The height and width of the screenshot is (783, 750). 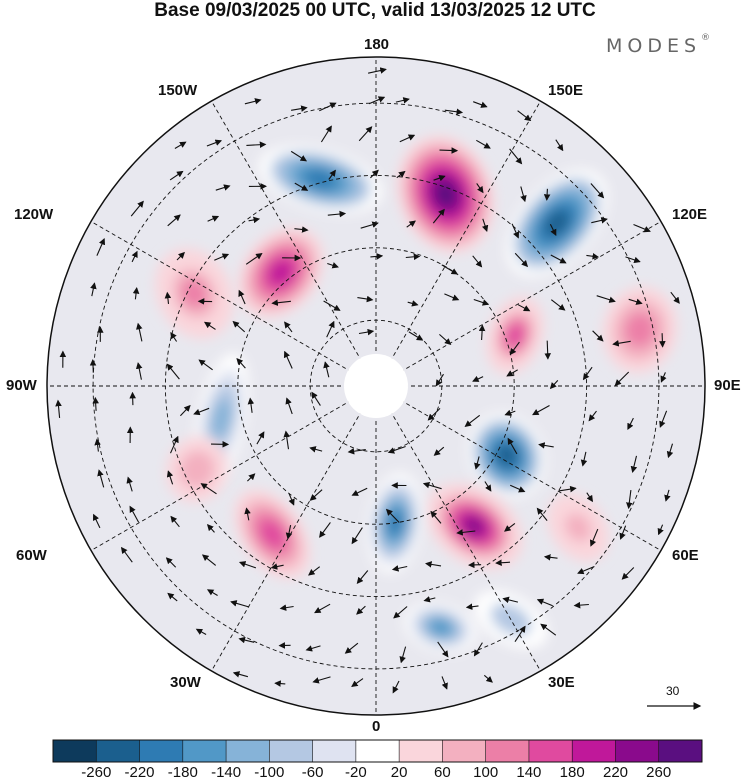 I want to click on lon-label-90w: 90W, so click(x=21, y=385).